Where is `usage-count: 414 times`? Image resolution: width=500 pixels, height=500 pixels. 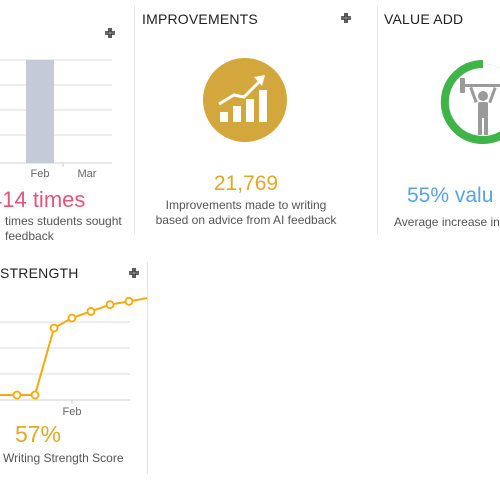
usage-count: 414 times is located at coordinates (43, 199).